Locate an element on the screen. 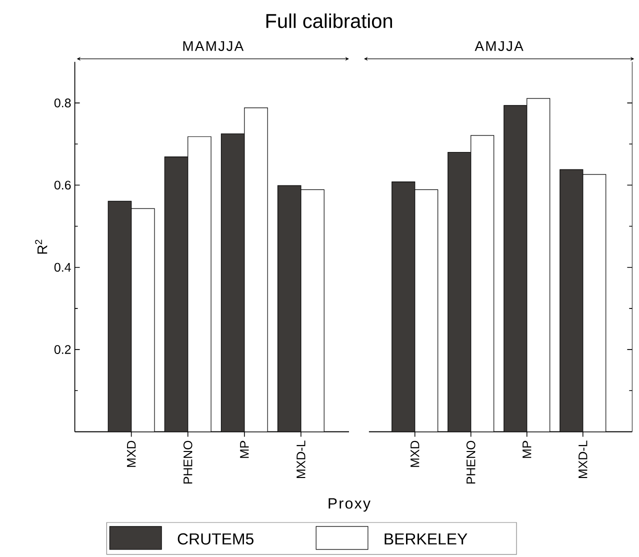 The width and height of the screenshot is (639, 557). legend-label: BERKELEY is located at coordinates (426, 538).